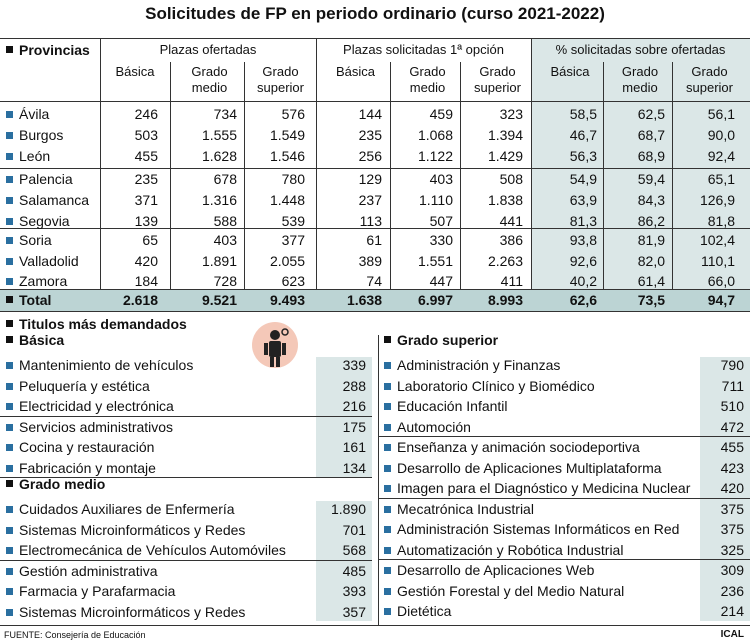 Image resolution: width=750 pixels, height=644 pixels. I want to click on table-cell: 576, so click(293, 114).